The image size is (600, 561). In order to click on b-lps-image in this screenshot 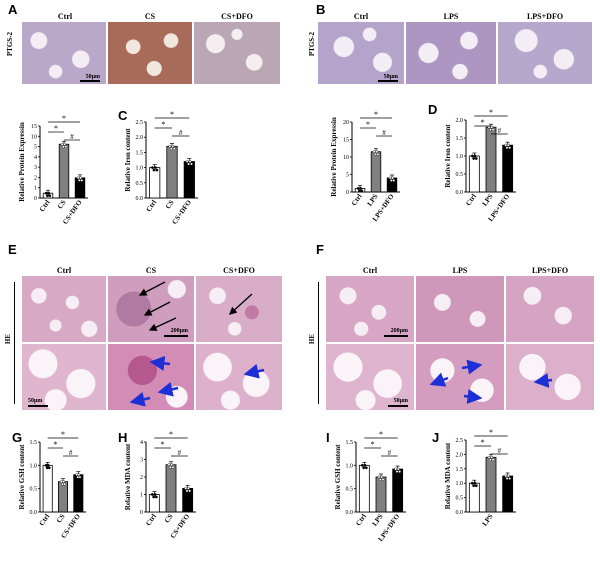, I will do `click(451, 53)`.